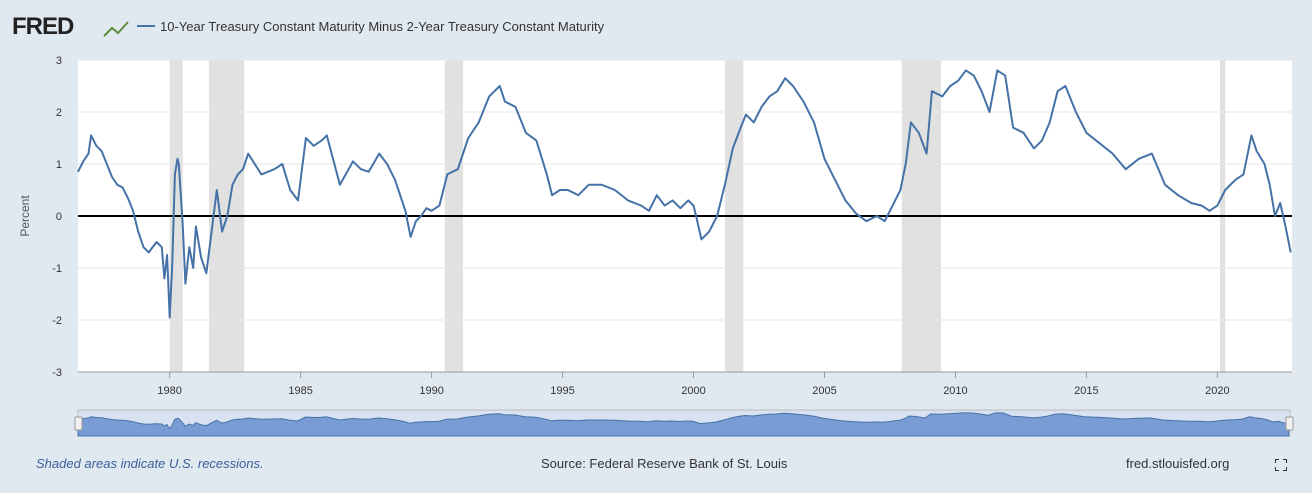  What do you see at coordinates (1281, 465) in the screenshot?
I see `fullscreen-icon` at bounding box center [1281, 465].